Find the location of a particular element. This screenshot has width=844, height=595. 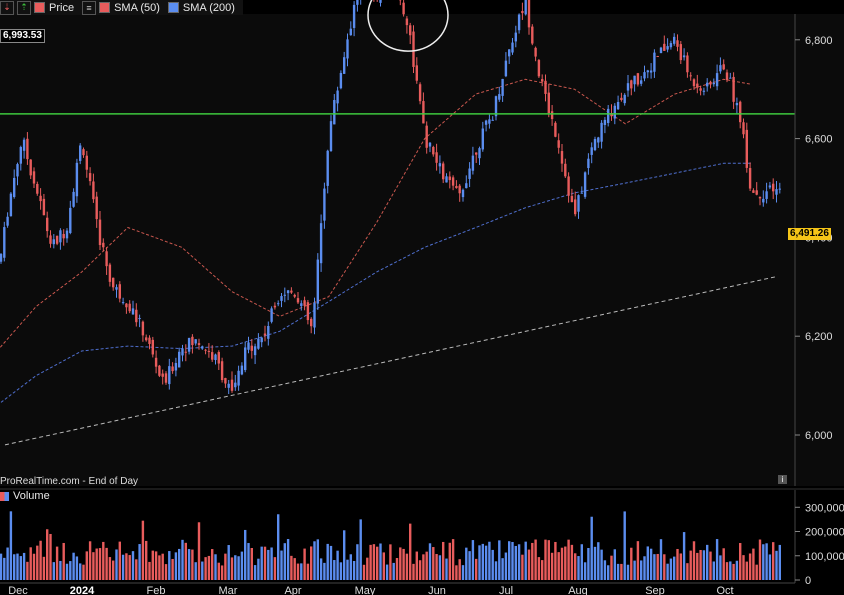

x-tick-label: Jun is located at coordinates (437, 590).